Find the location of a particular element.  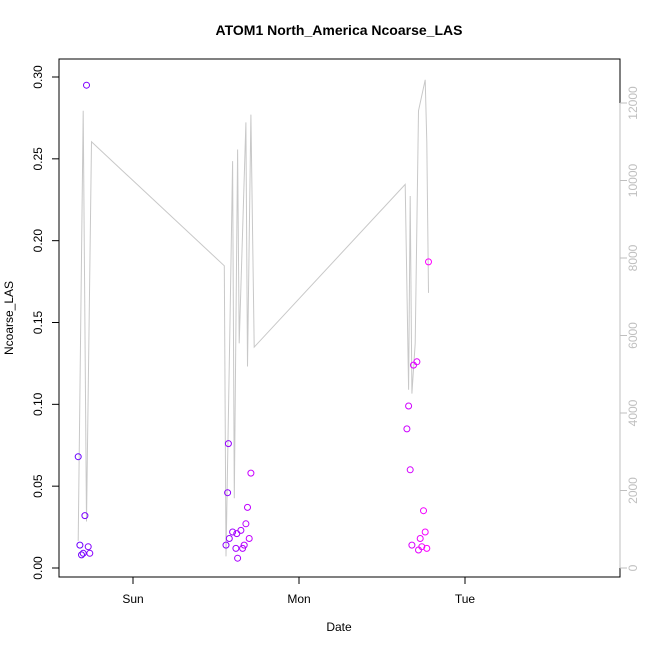

y-tick-label: 0.20 is located at coordinates (38, 241).